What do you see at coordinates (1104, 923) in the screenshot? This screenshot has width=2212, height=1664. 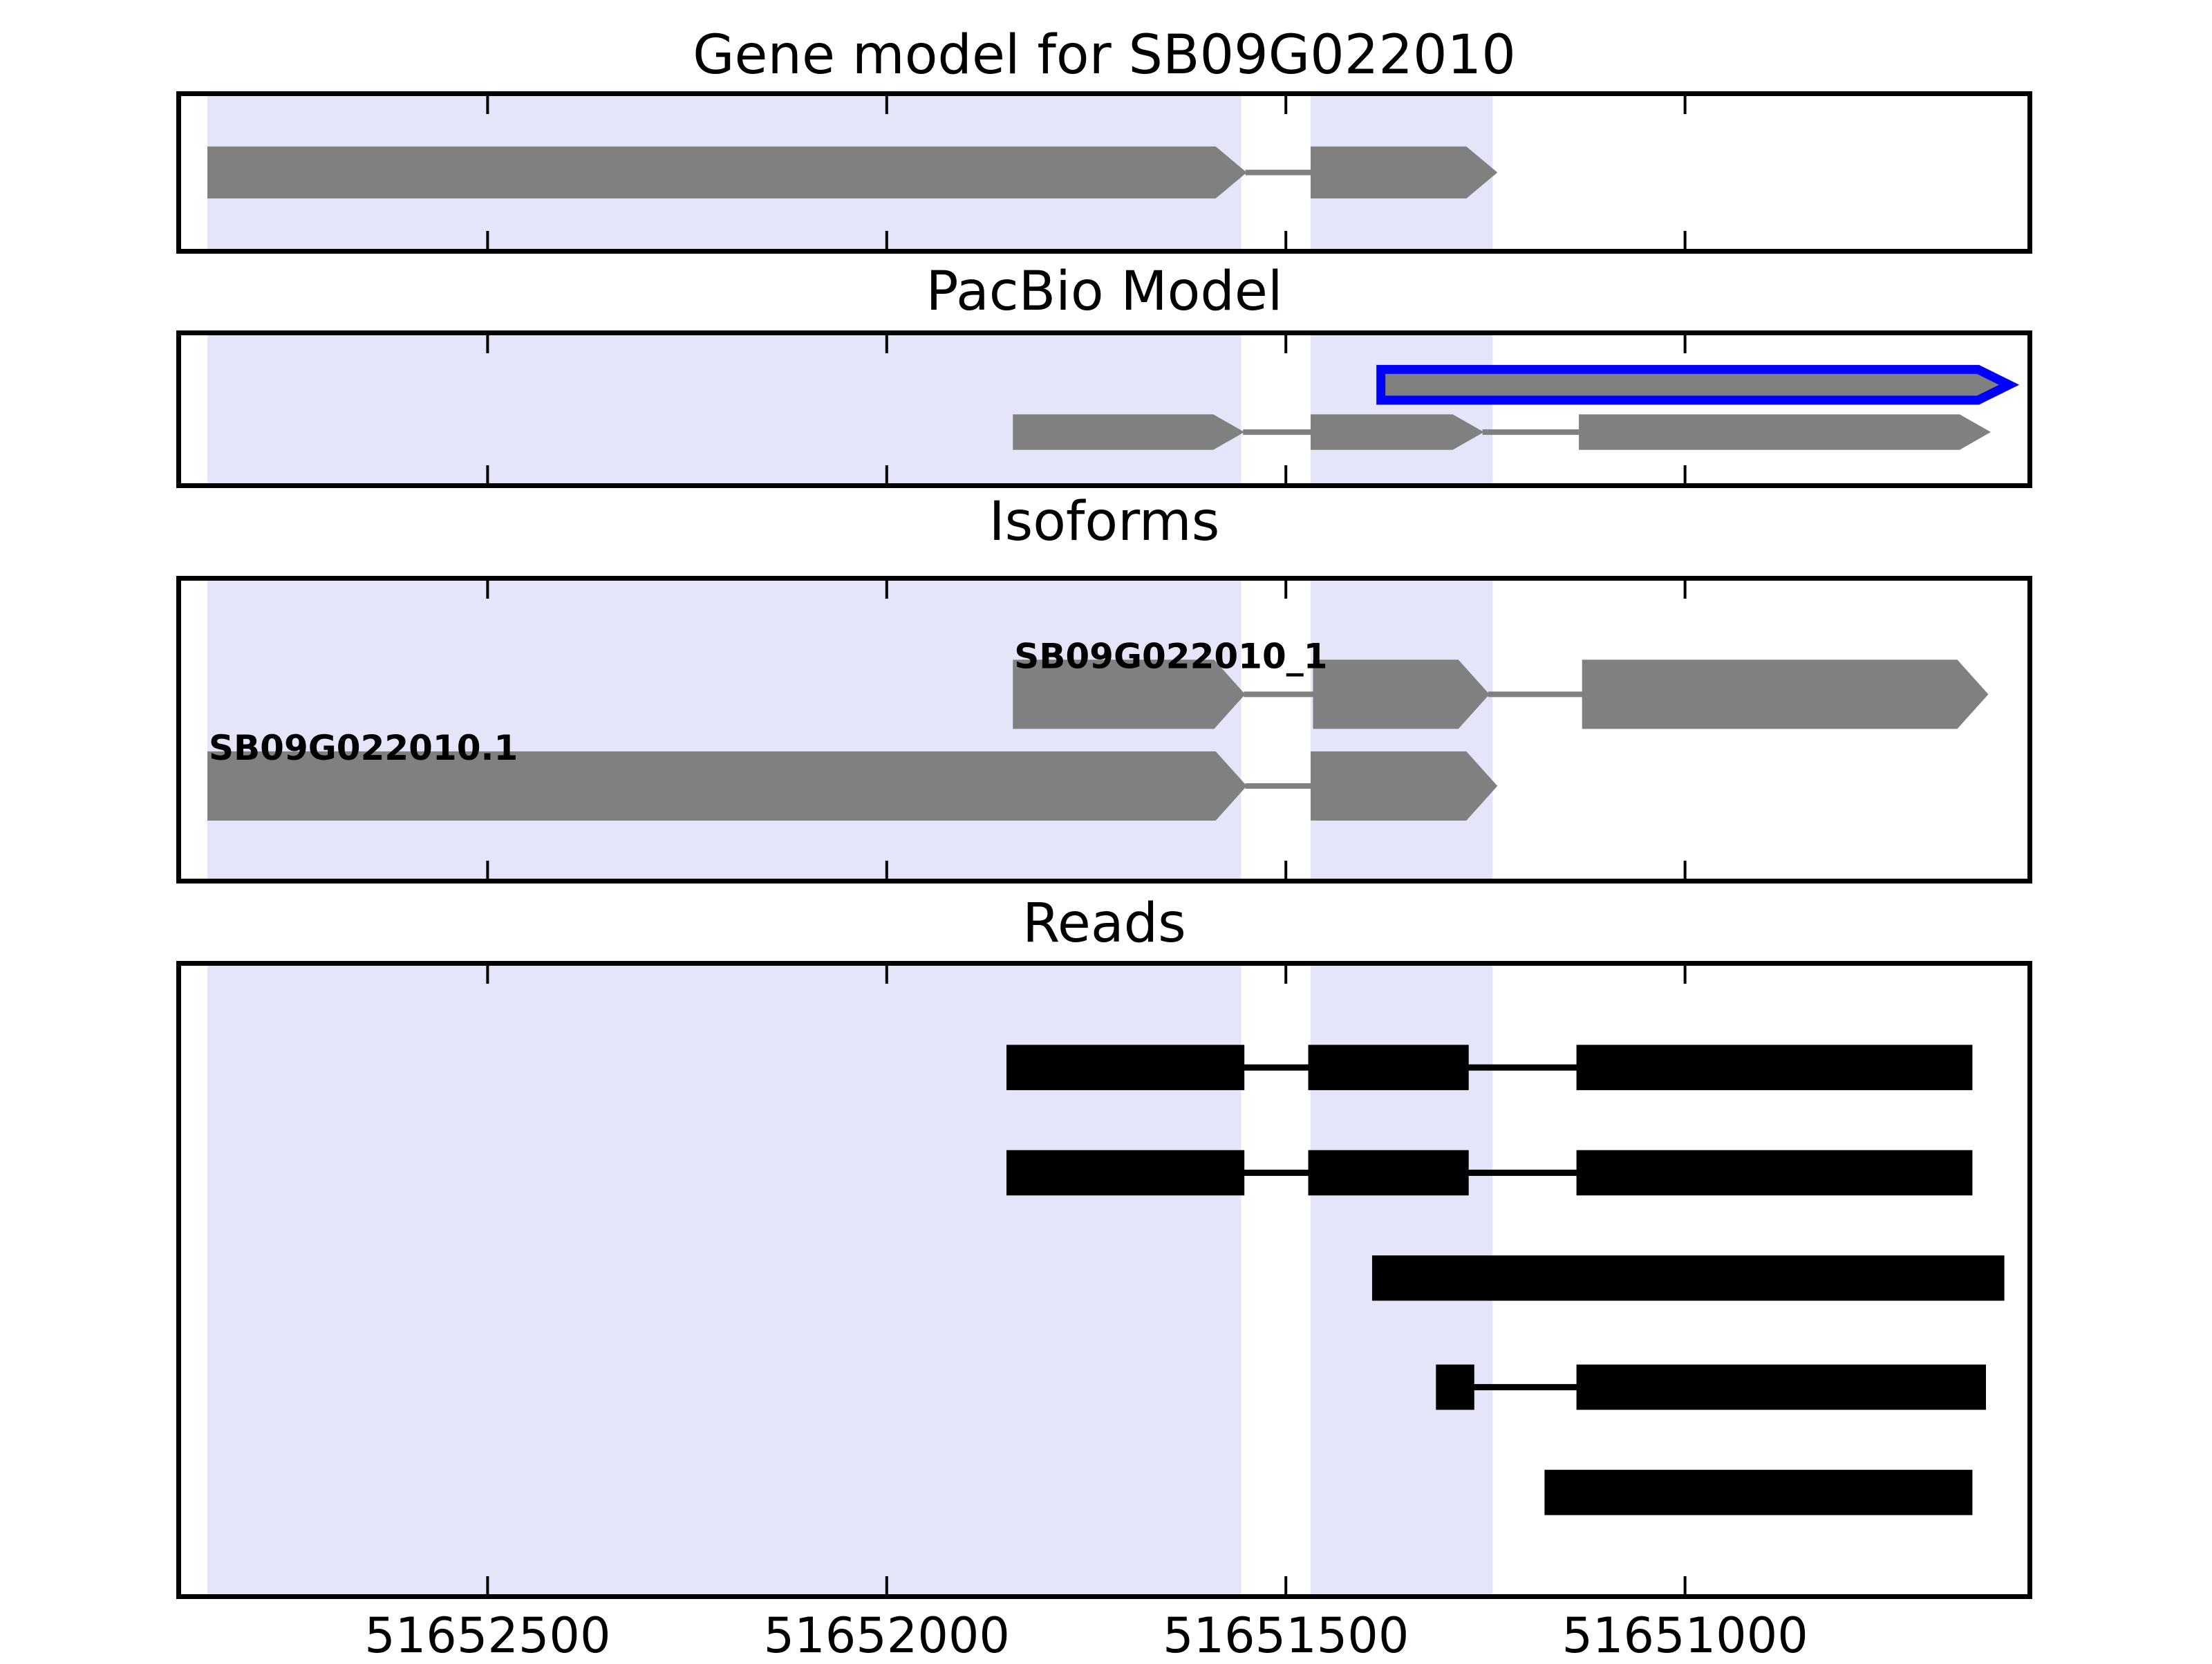 I see `reads-panel-title: Reads` at bounding box center [1104, 923].